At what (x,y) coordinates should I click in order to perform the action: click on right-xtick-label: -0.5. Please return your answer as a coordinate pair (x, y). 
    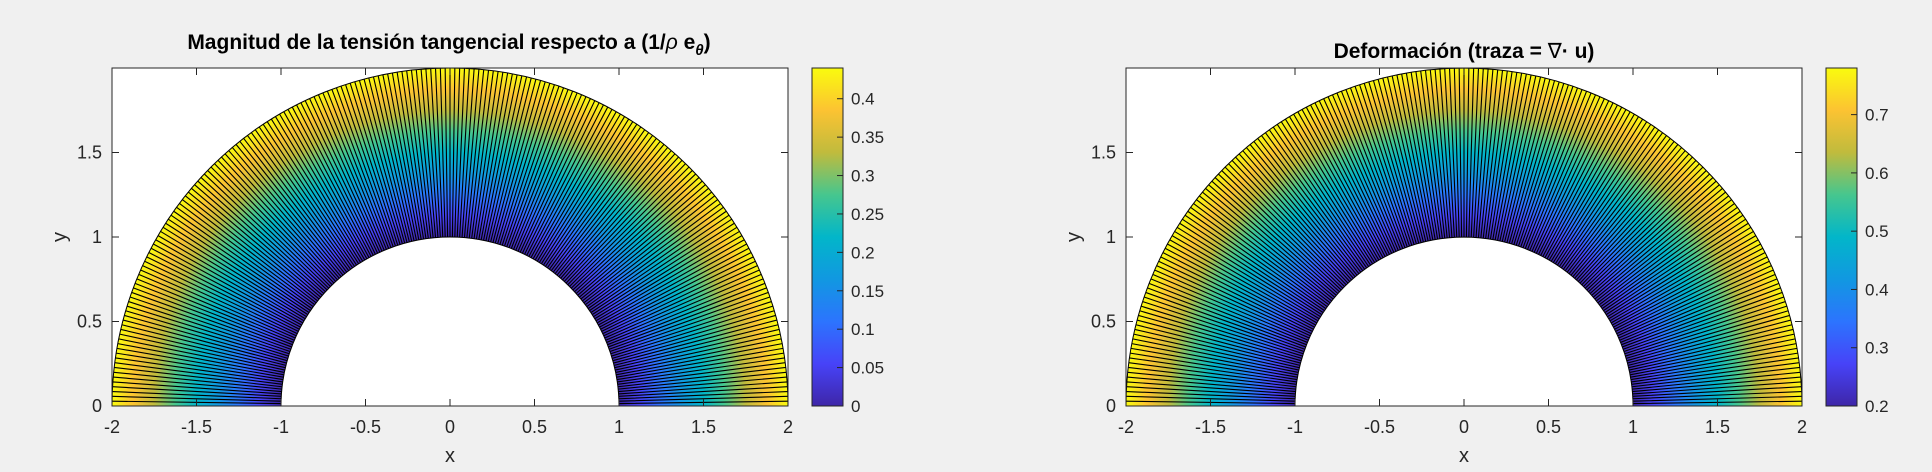
    Looking at the image, I should click on (1379, 427).